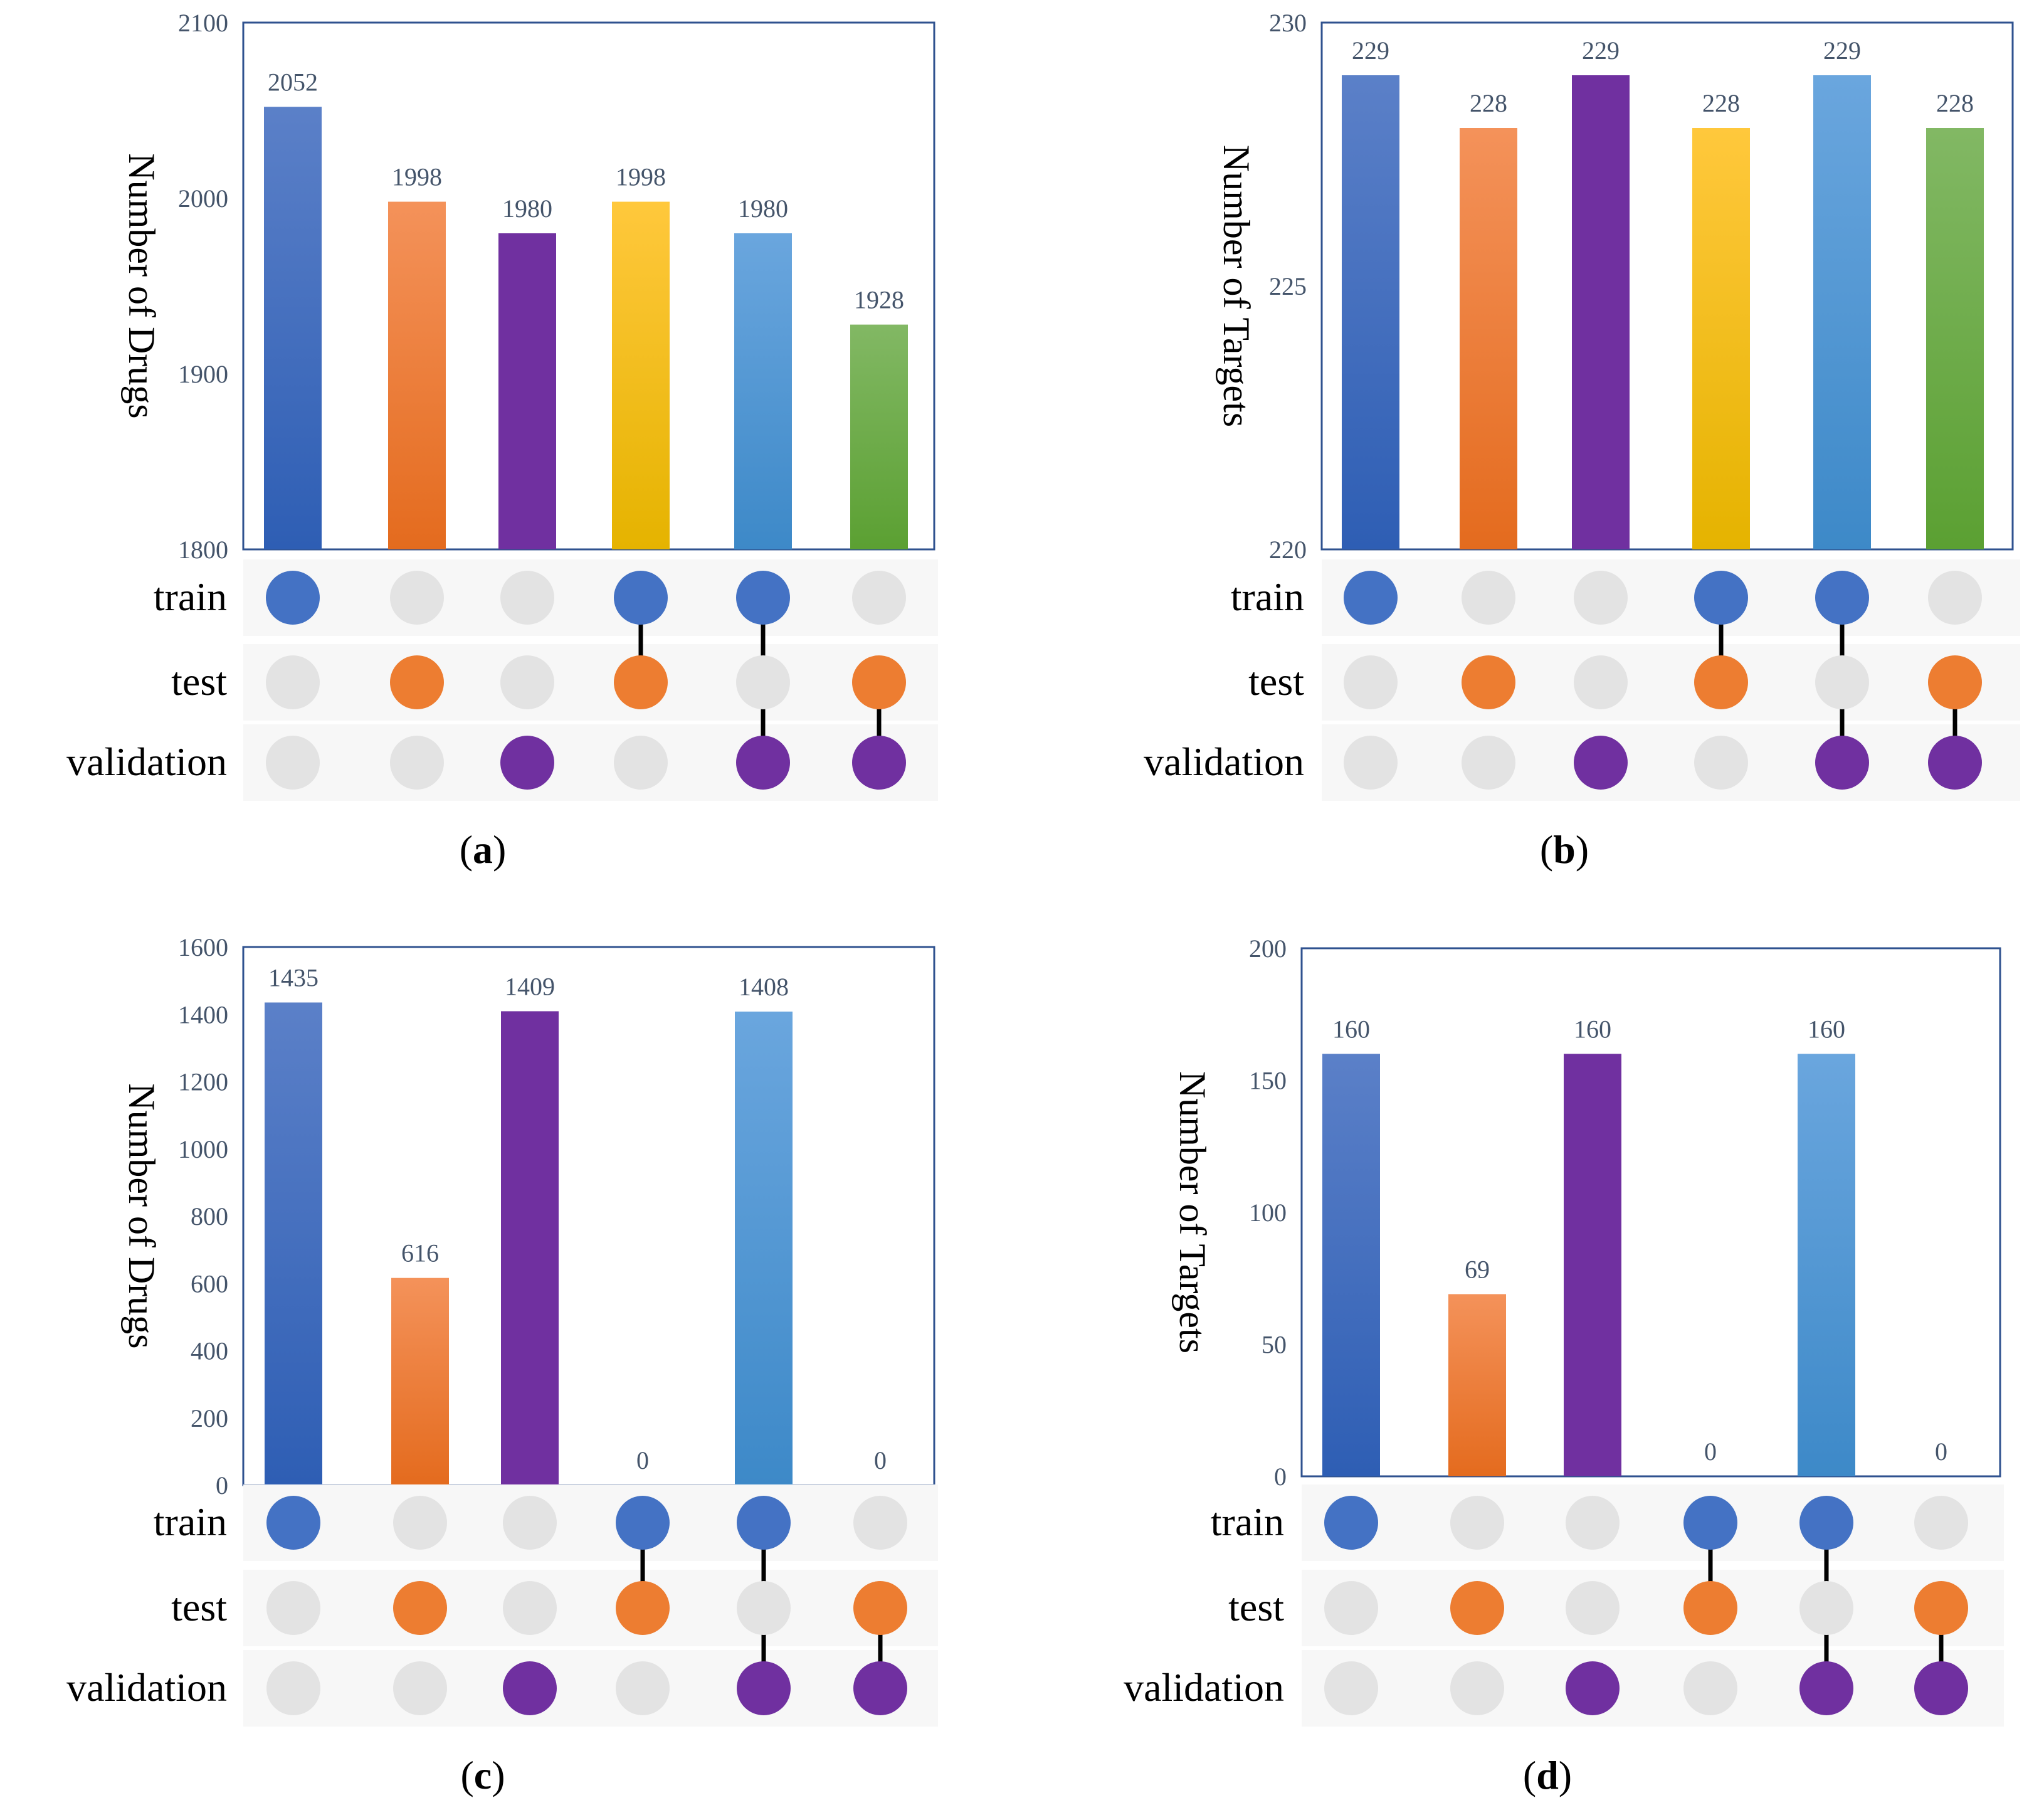 This screenshot has height=1820, width=2044. I want to click on set-label-validation: validation, so click(146, 761).